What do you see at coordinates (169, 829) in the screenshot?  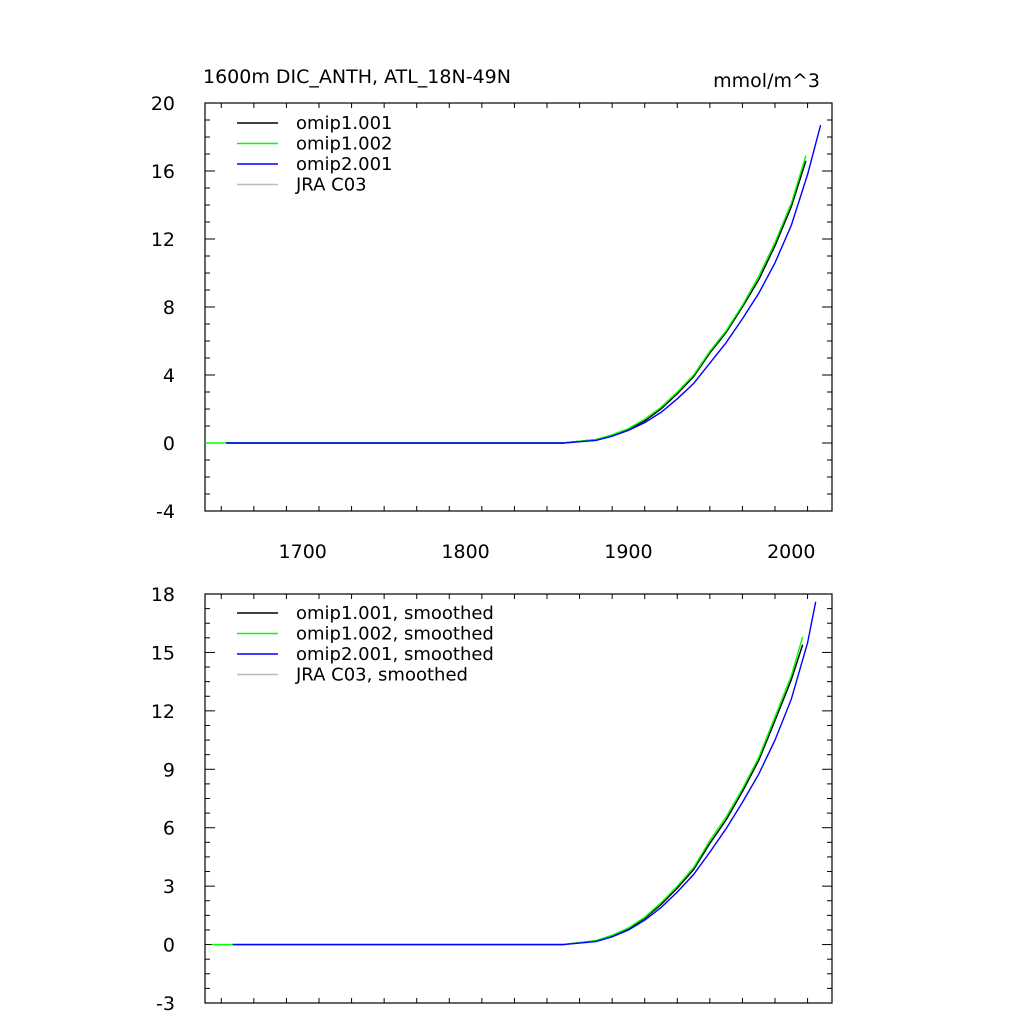 I see `y-tick-label: 6` at bounding box center [169, 829].